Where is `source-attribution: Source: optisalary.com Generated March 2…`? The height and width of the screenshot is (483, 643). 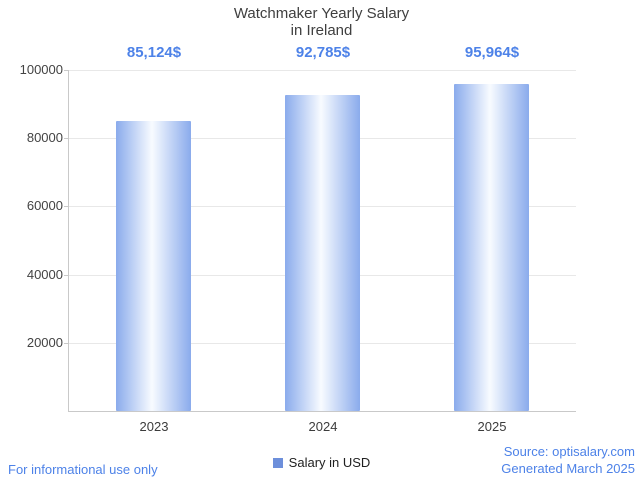
source-attribution: Source: optisalary.com Generated March 2… is located at coordinates (568, 460).